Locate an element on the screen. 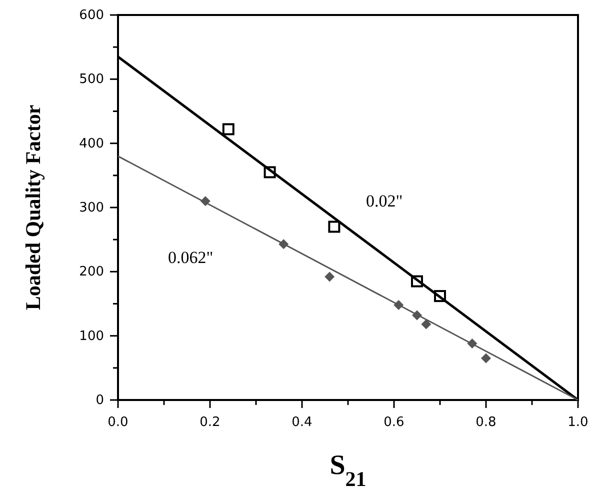 This screenshot has height=496, width=603. x-tick-label: 0.8 is located at coordinates (486, 422).